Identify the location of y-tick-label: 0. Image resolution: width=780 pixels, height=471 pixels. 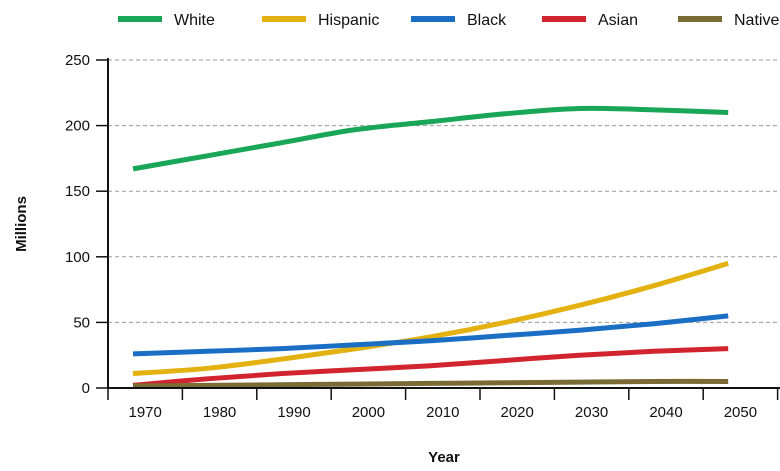
(86, 388).